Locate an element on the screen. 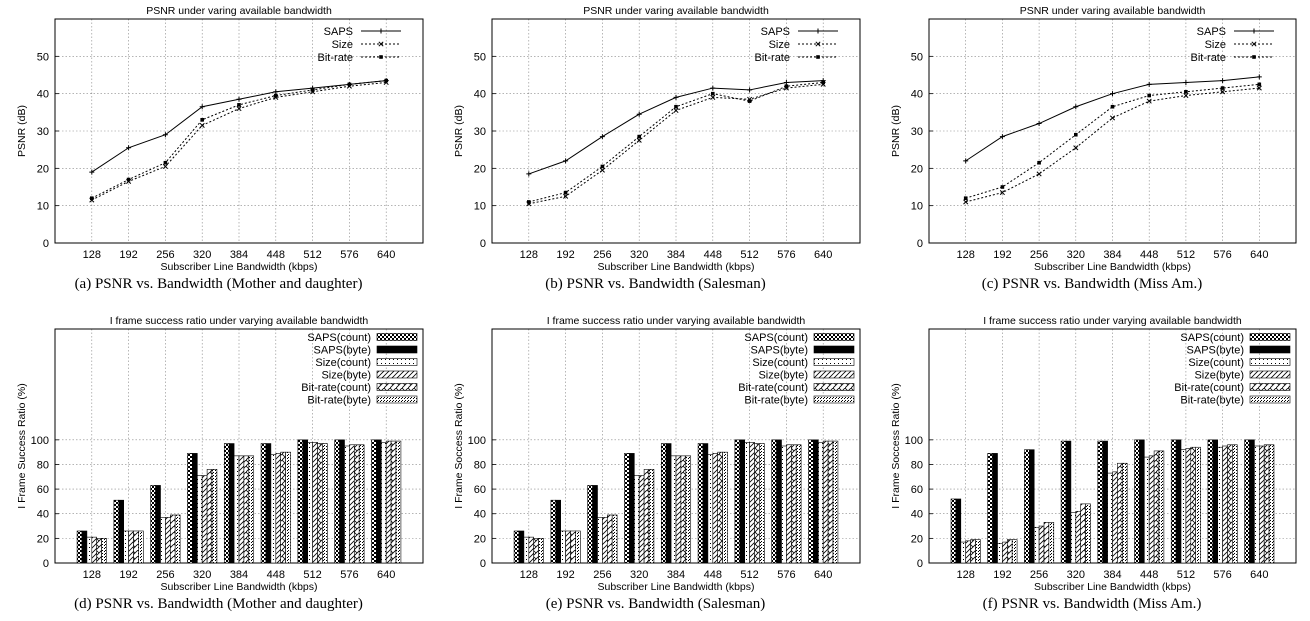  legend-label: Size is located at coordinates (1215, 45).